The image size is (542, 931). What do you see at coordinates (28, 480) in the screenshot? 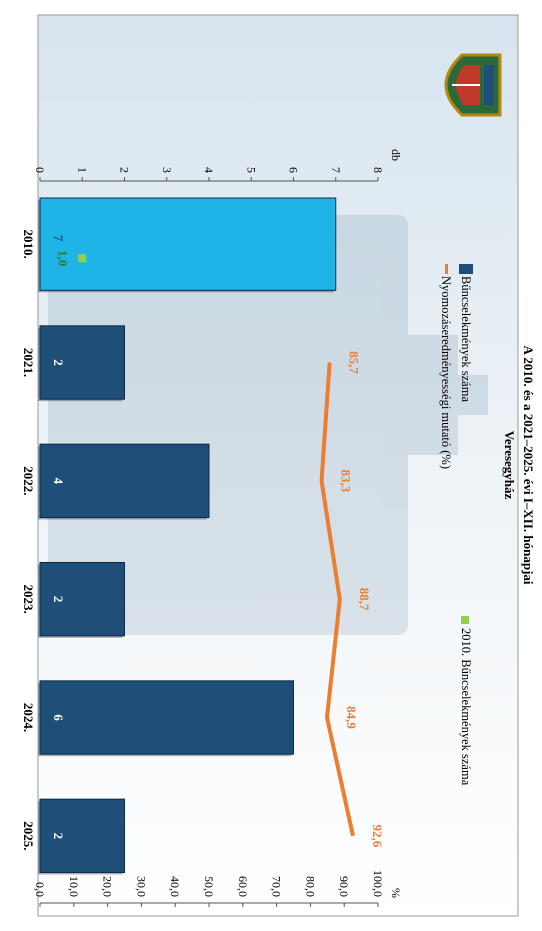
I see `x-axis-tick-label: 2022.` at bounding box center [28, 480].